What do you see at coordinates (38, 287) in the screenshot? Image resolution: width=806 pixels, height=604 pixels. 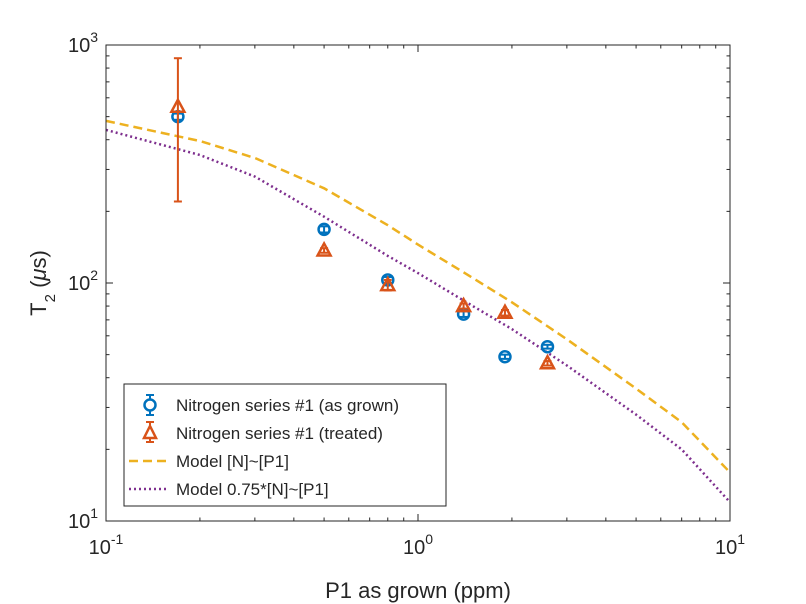 I see `y-axis-label-rest: (` at bounding box center [38, 287].